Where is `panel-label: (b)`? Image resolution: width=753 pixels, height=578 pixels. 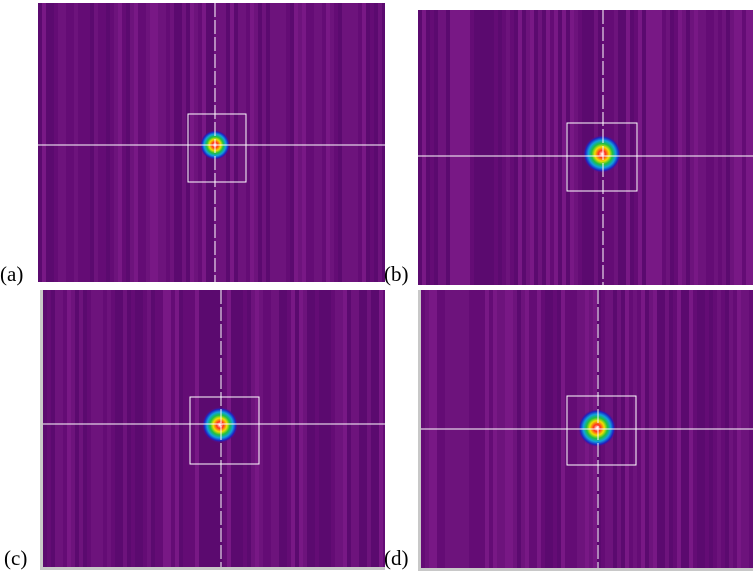 panel-label: (b) is located at coordinates (396, 274).